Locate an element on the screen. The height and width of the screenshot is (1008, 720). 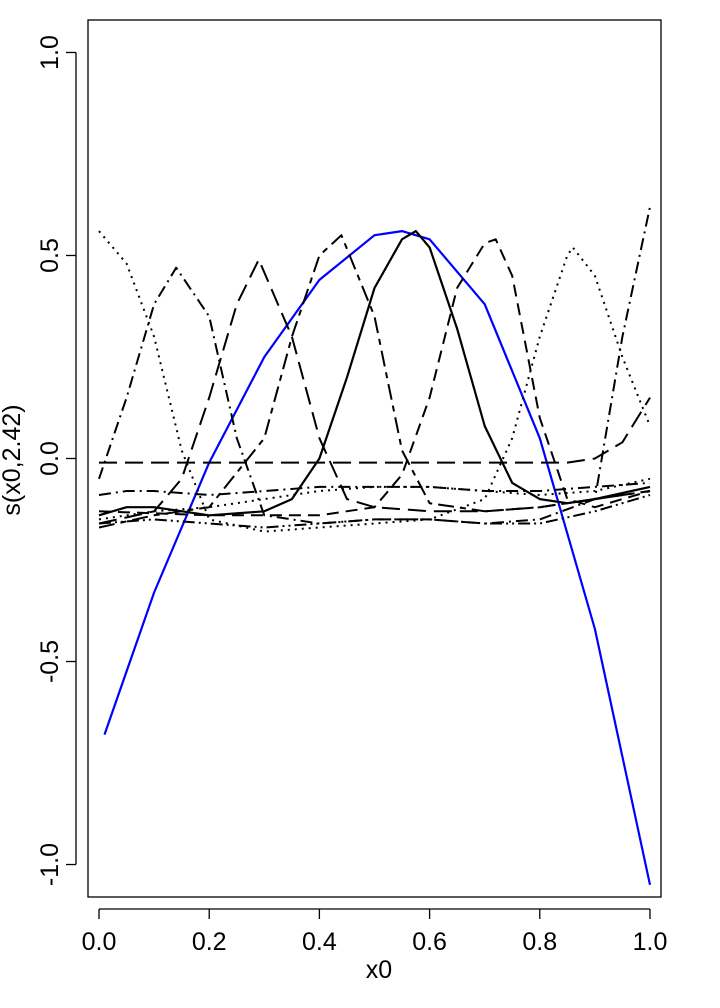
x-tick-label: 0.8 is located at coordinates (539, 942).